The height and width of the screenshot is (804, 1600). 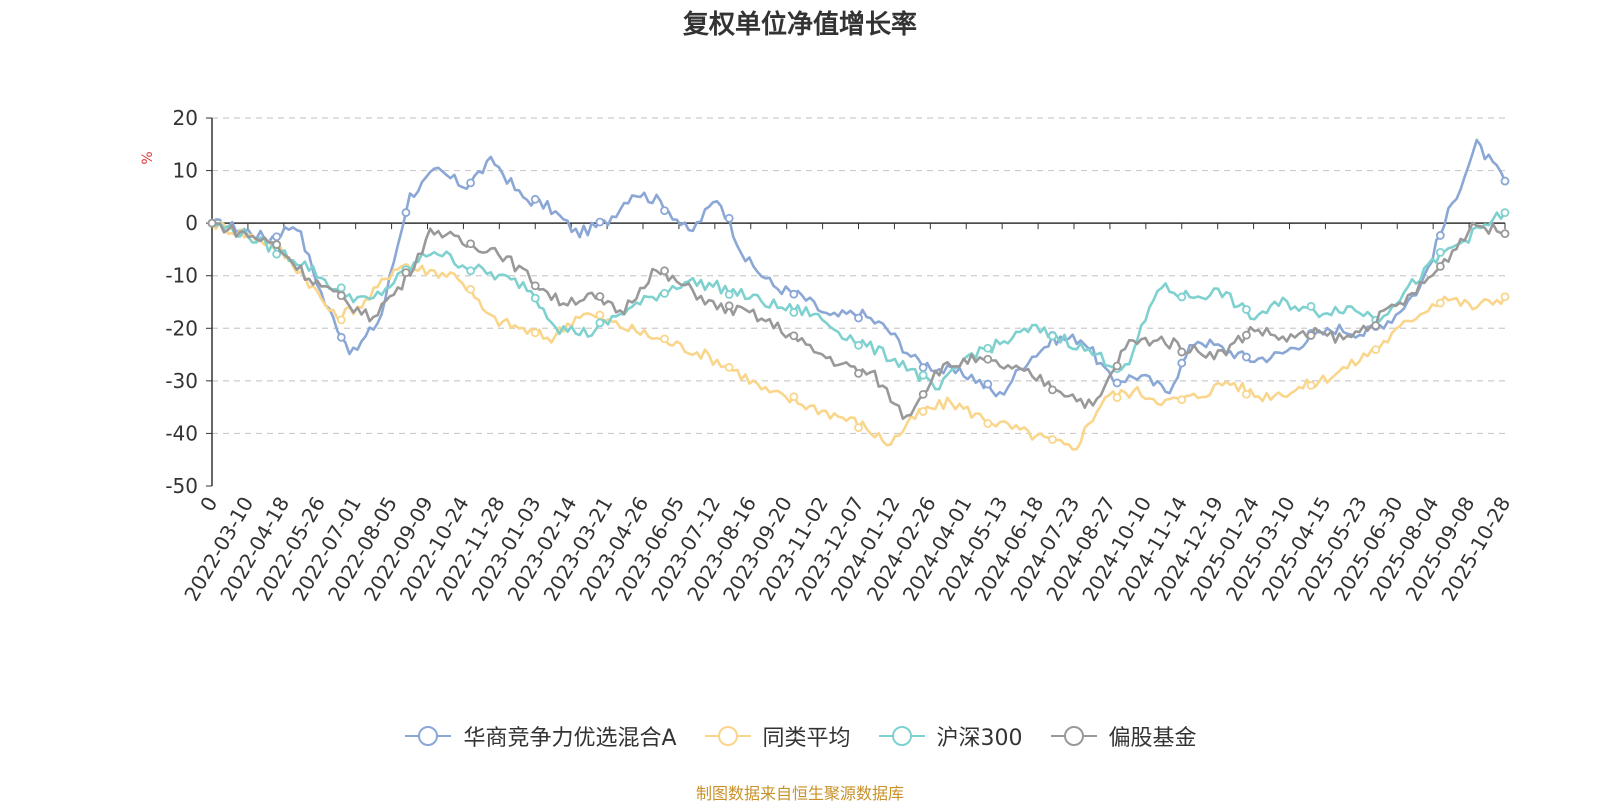 What do you see at coordinates (979, 738) in the screenshot?
I see `legend-label: 沪深300` at bounding box center [979, 738].